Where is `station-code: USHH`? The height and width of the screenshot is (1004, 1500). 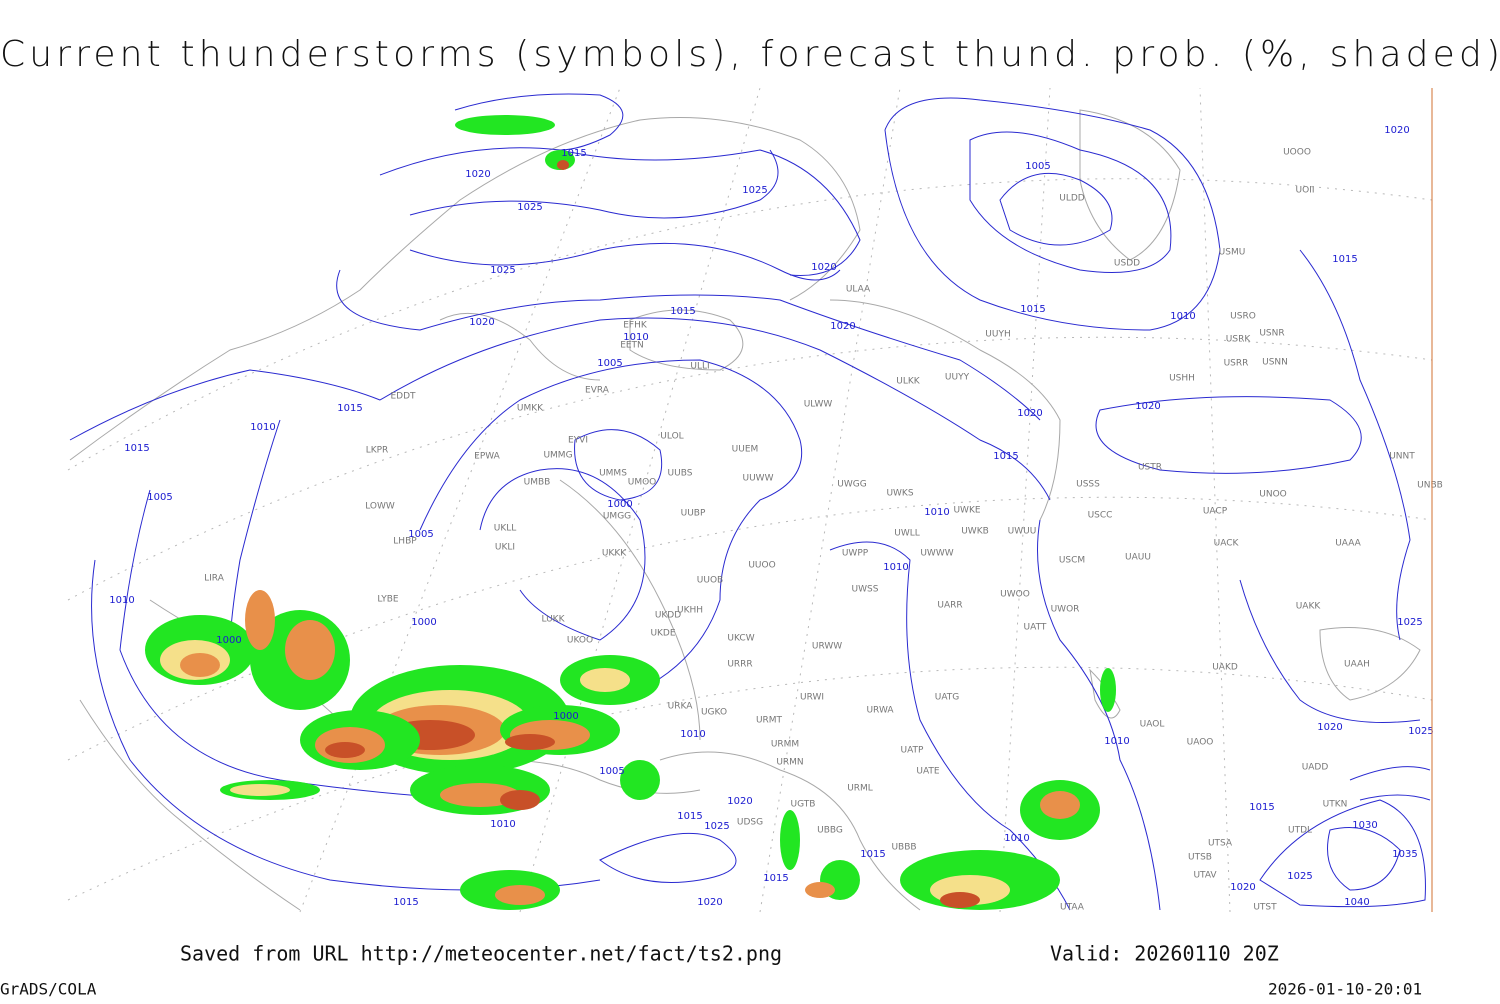 station-code: USHH is located at coordinates (1182, 379).